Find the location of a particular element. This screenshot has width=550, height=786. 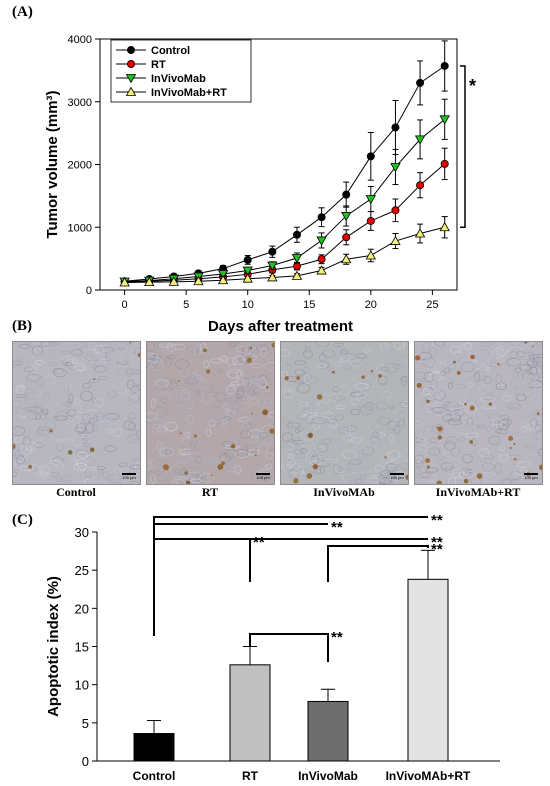

micrograph-texture is located at coordinates (76, 413).